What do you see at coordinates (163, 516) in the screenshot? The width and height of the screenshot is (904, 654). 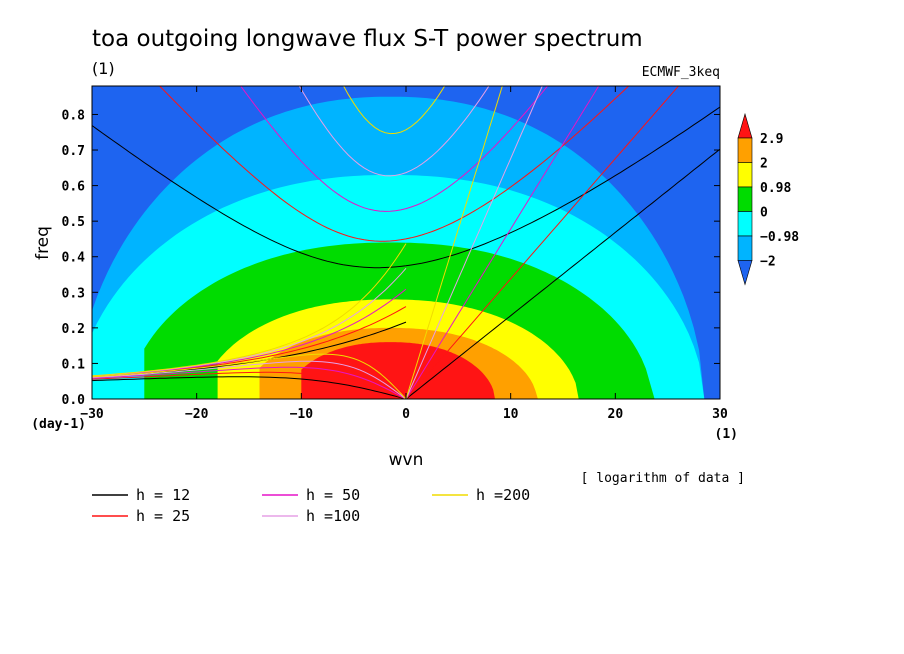 I see `legend-label: h = 25` at bounding box center [163, 516].